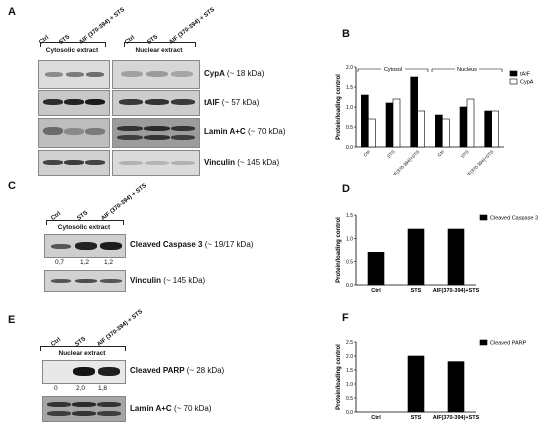 The height and width of the screenshot is (431, 550). I want to click on blot-label-caspase3: Cleaved Caspase 3 (~ 19/17 kDa), so click(192, 244).